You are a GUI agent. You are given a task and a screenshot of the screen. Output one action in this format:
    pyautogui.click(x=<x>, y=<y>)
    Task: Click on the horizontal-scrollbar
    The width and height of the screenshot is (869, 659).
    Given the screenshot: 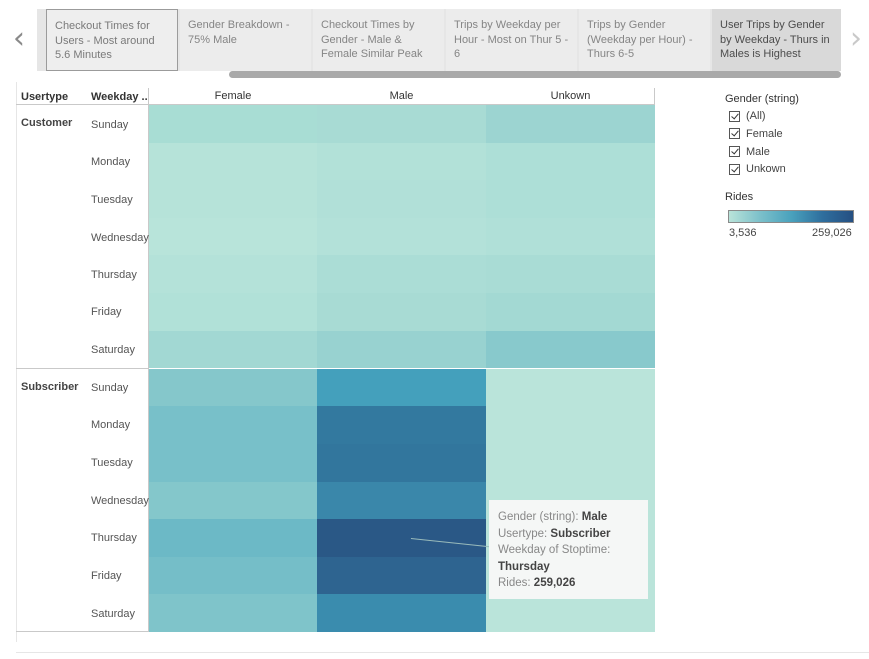 What is the action you would take?
    pyautogui.click(x=535, y=74)
    